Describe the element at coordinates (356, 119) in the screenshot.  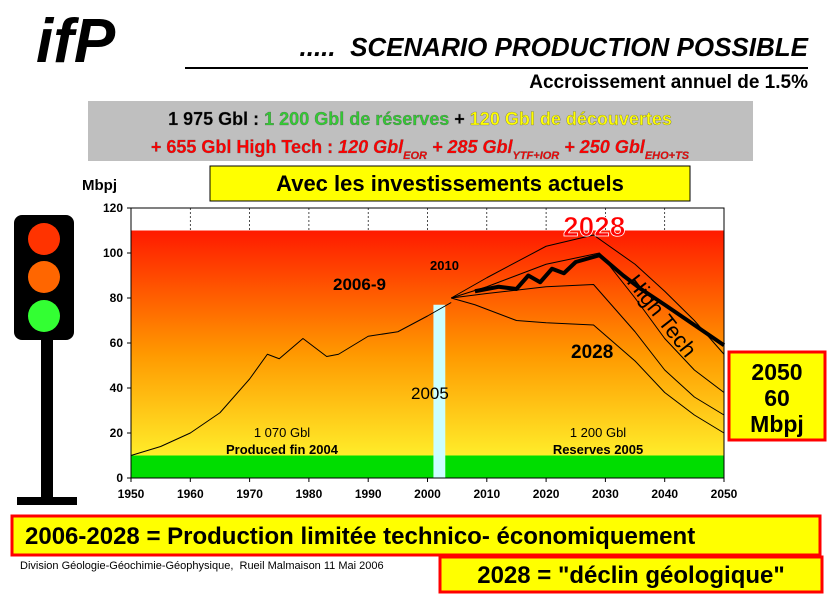
I see `summary-segment: 1 200 Gbl de réserves` at that location.